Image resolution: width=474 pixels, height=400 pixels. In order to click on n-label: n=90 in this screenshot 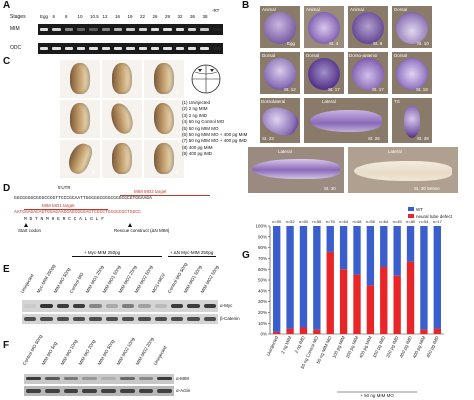, I will do `click(277, 221)`.